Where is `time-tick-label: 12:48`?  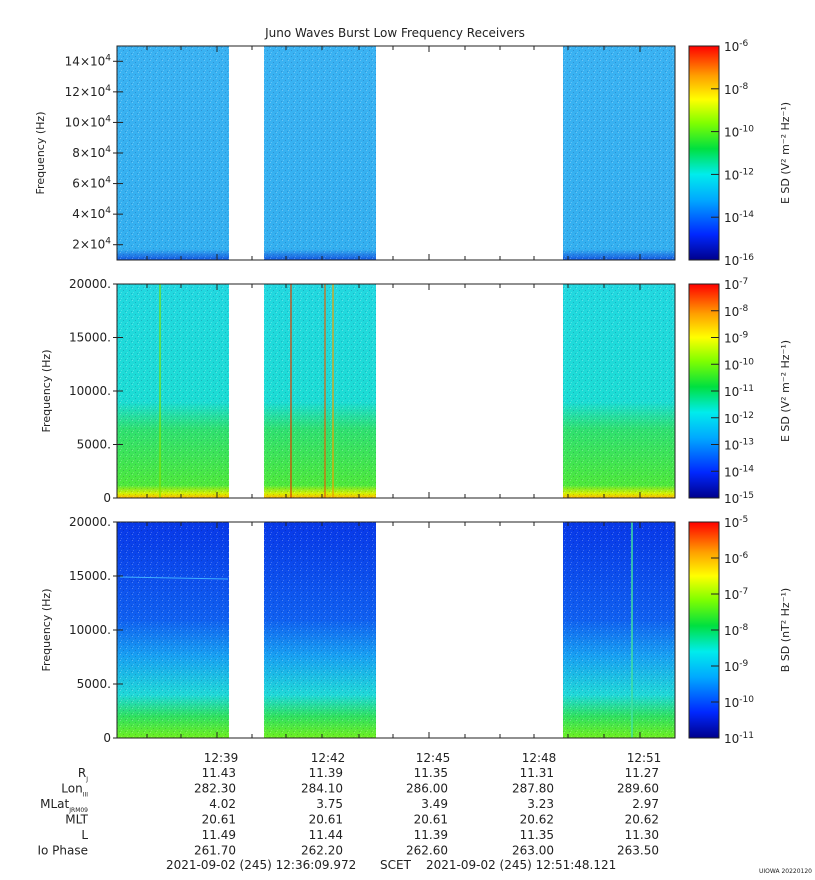
time-tick-label: 12:48 is located at coordinates (539, 758).